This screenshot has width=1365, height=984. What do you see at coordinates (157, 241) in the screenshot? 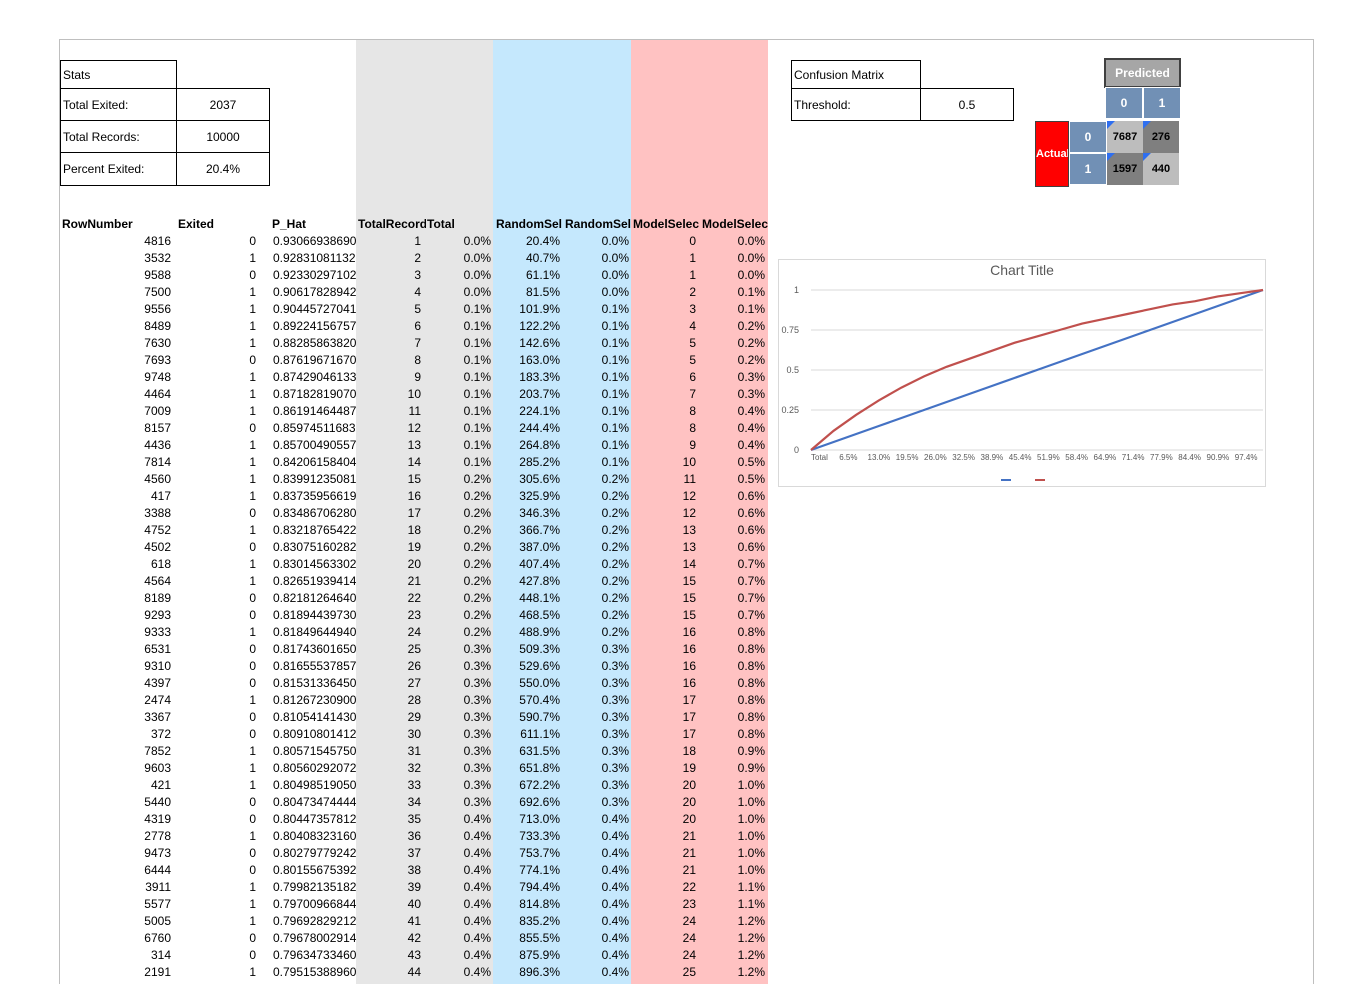
I see `row-number-cell: 4816` at bounding box center [157, 241].